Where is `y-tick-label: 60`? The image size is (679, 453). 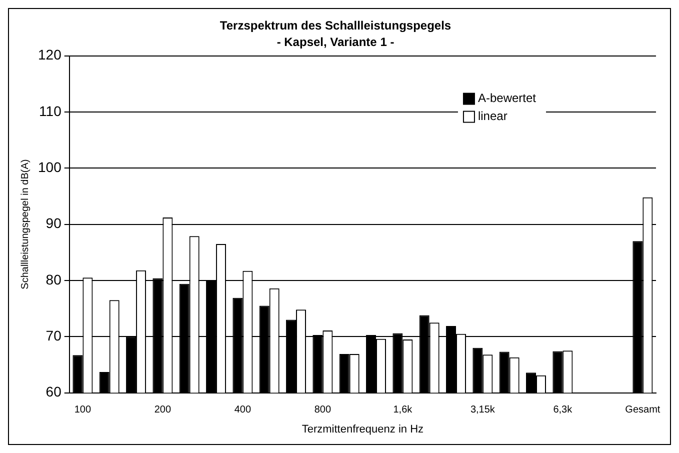
y-tick-label: 60 is located at coordinates (54, 392).